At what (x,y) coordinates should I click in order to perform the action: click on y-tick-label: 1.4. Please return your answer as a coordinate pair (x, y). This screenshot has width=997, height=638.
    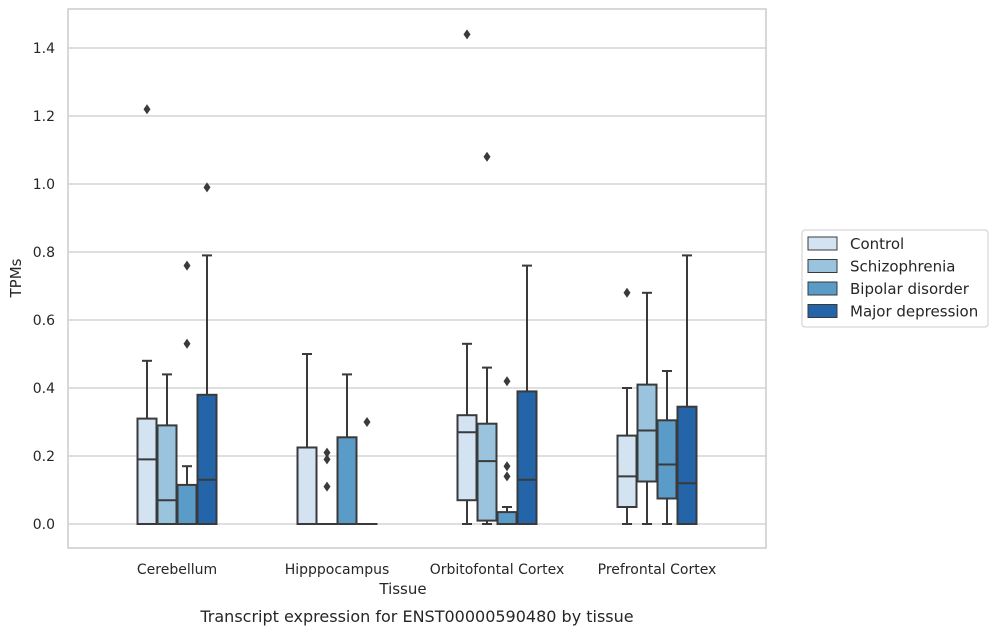
    Looking at the image, I should click on (44, 49).